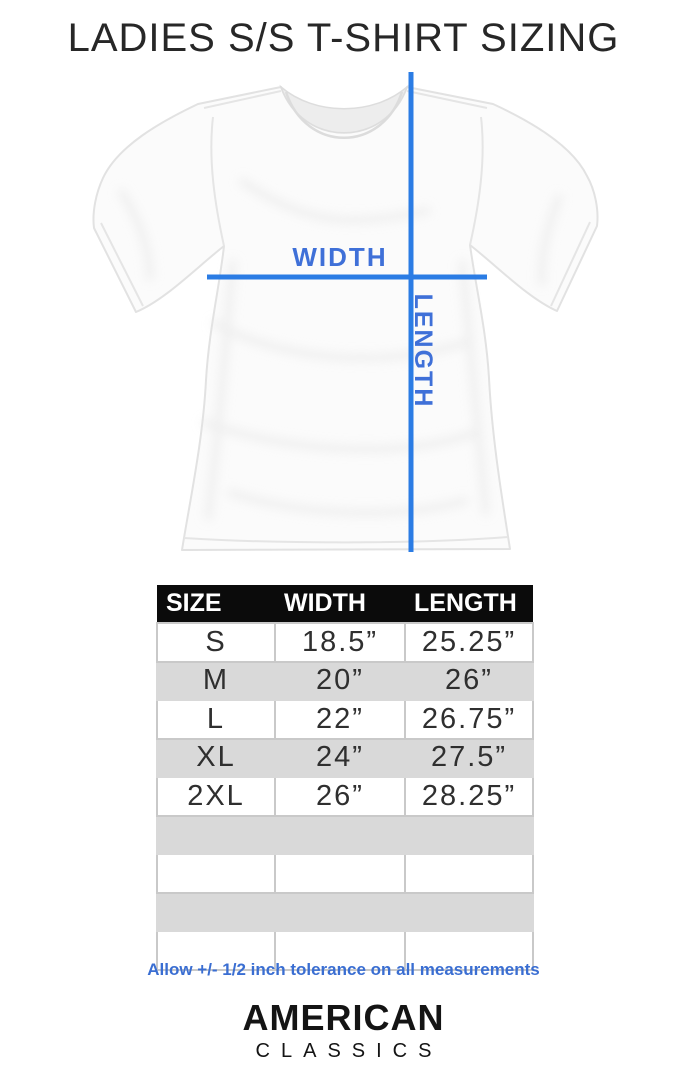 The image size is (687, 1080). I want to click on size-cell: S, so click(216, 642).